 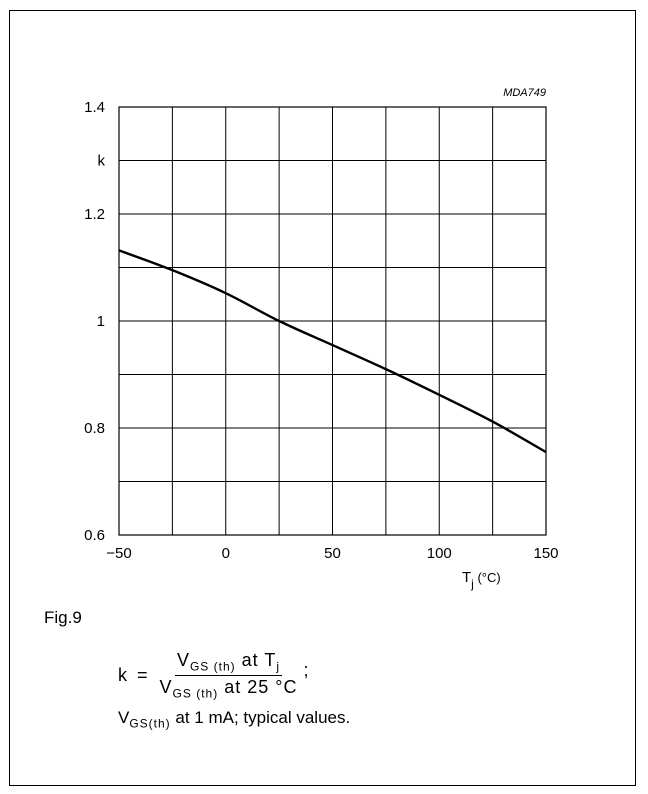 What do you see at coordinates (94, 214) in the screenshot?
I see `y-tick-label: 1.2` at bounding box center [94, 214].